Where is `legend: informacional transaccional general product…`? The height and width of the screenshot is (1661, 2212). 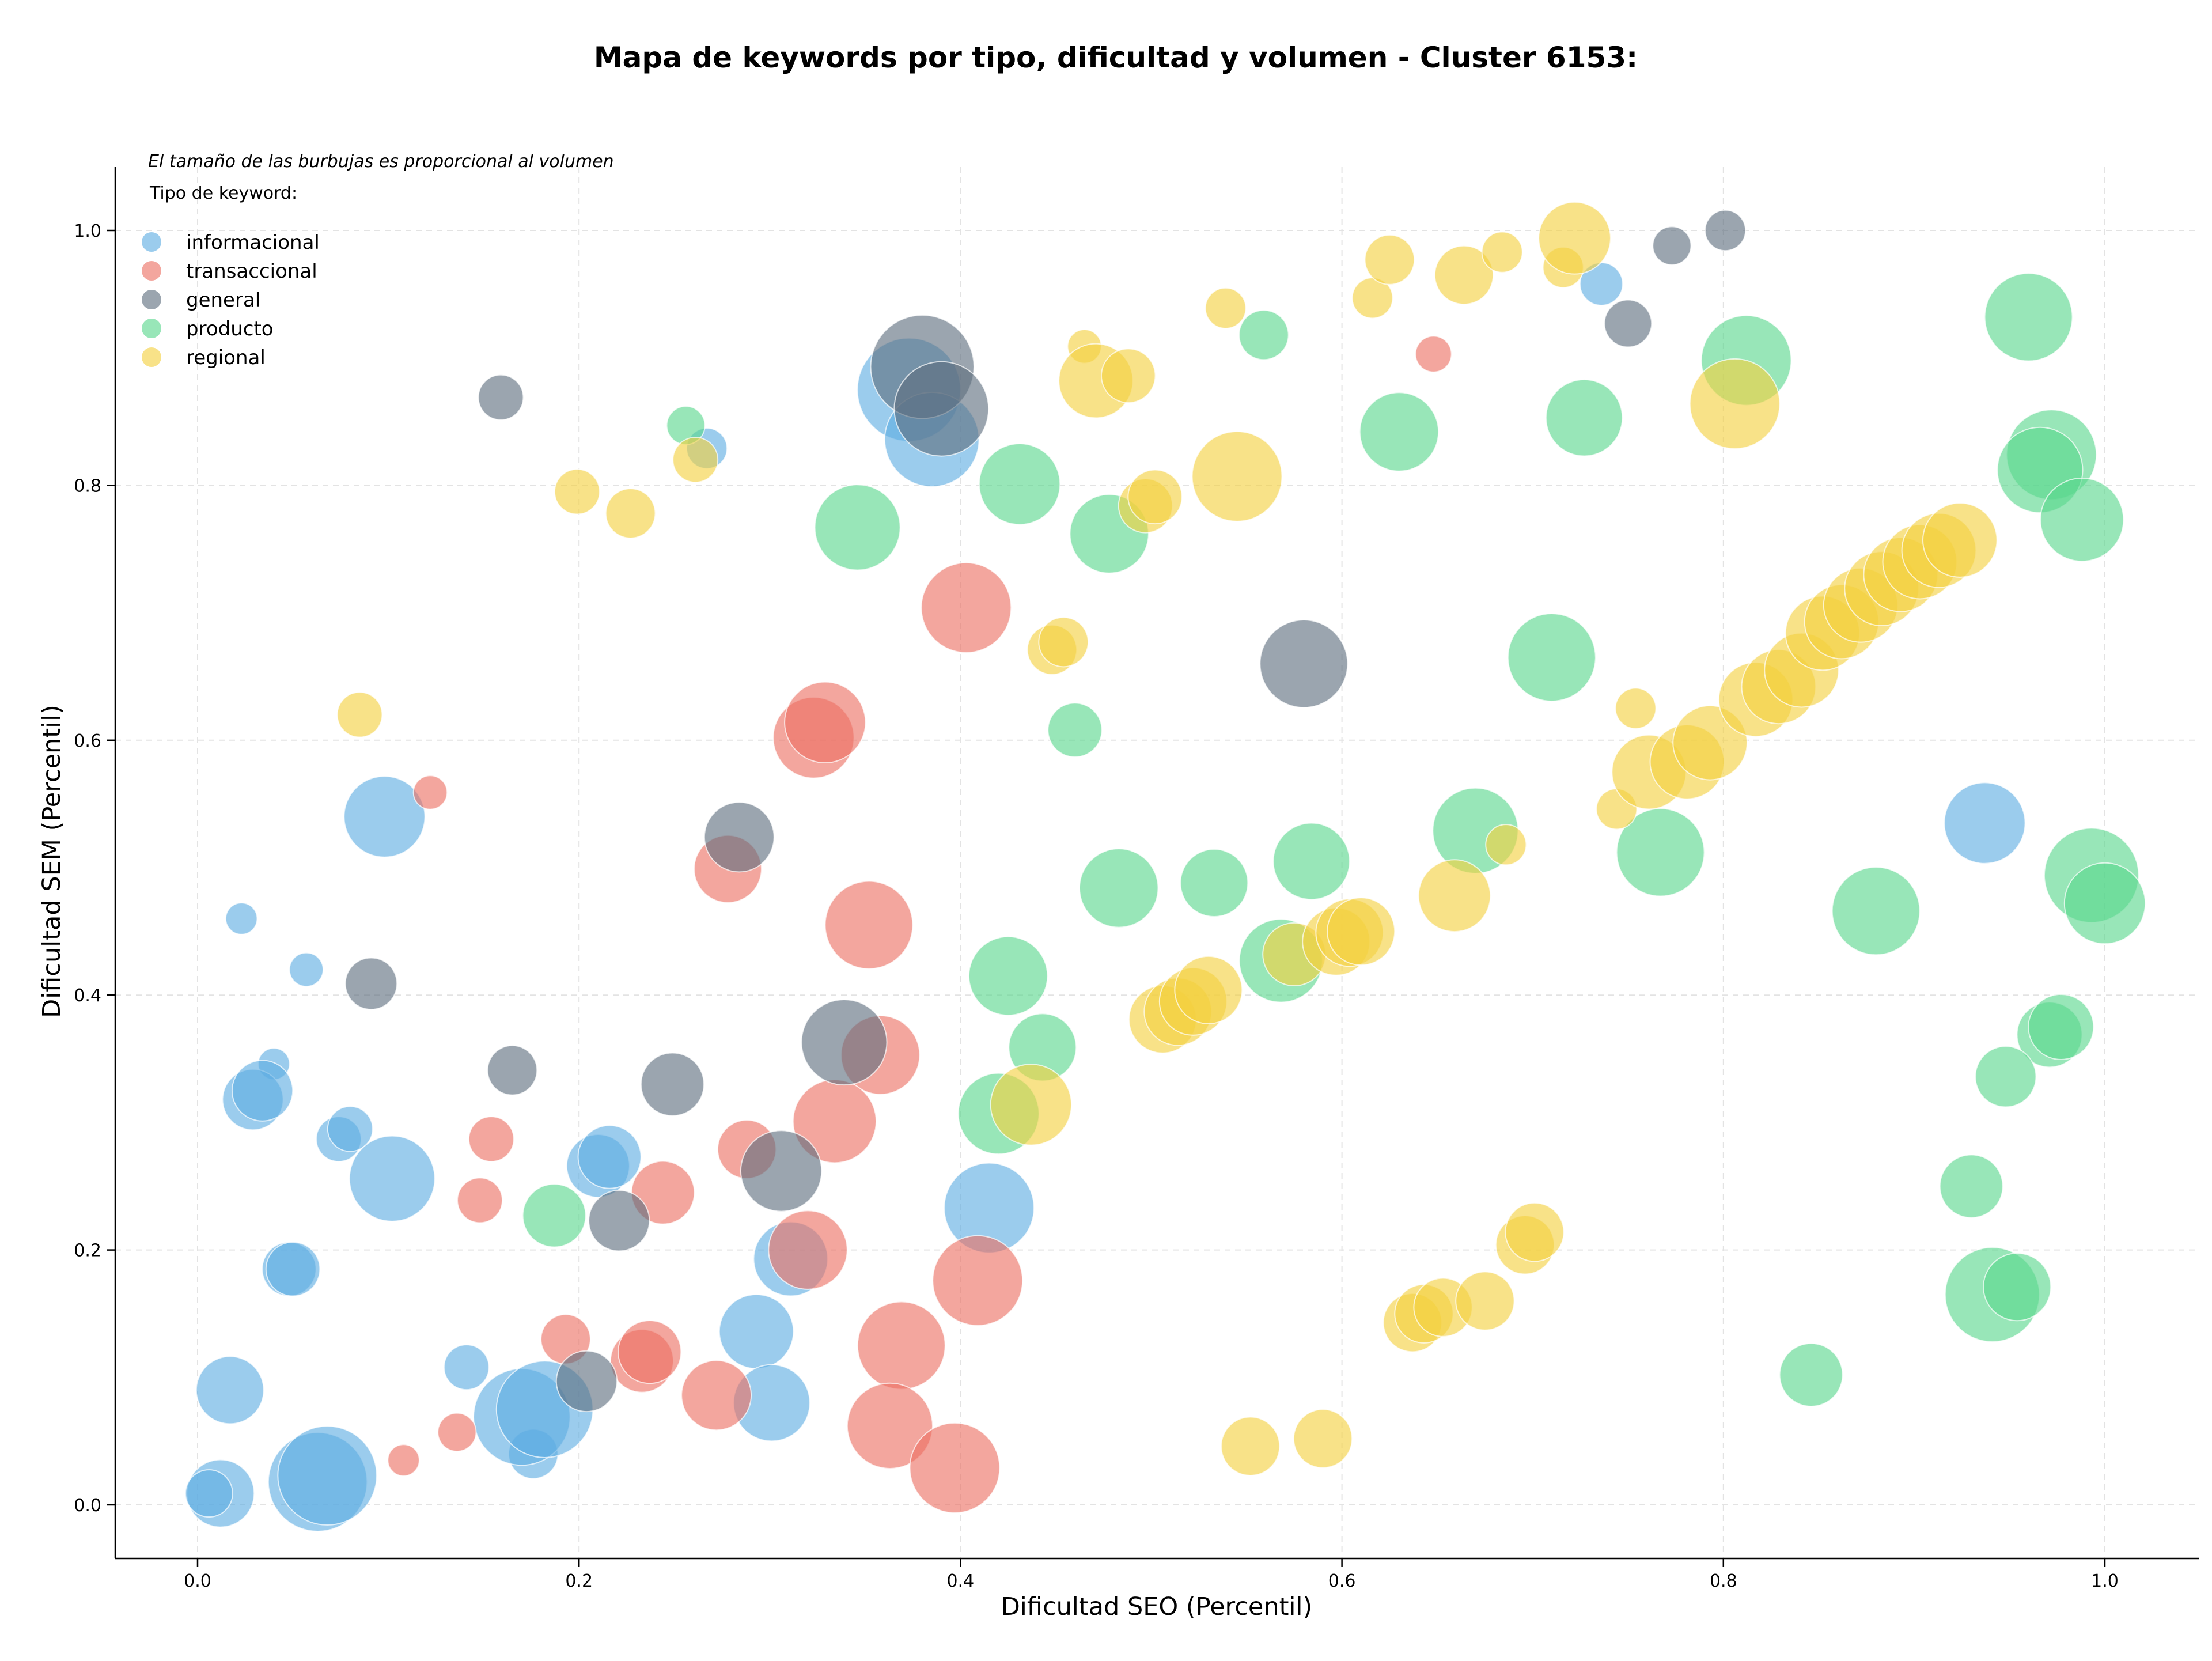
legend: informacional transaccional general product… is located at coordinates (231, 300).